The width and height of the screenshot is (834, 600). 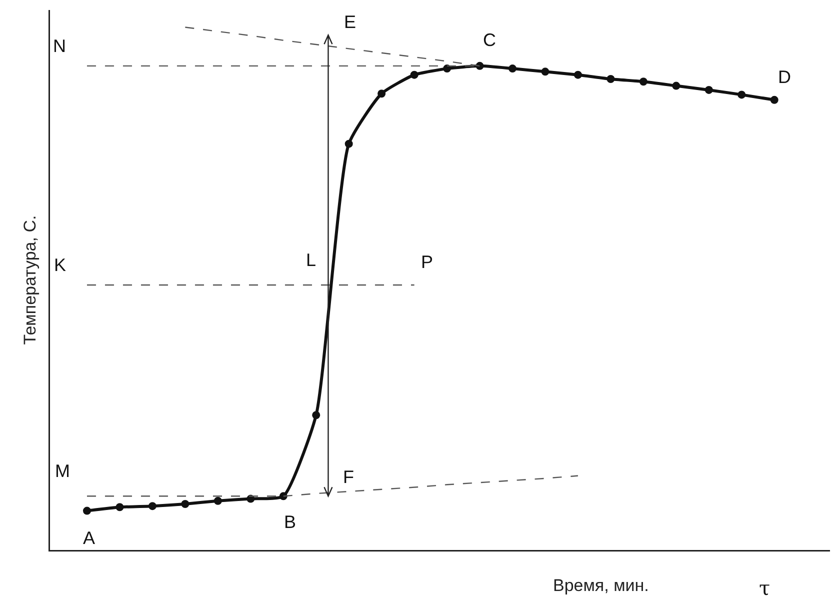 What do you see at coordinates (62, 471) in the screenshot?
I see `text: M` at bounding box center [62, 471].